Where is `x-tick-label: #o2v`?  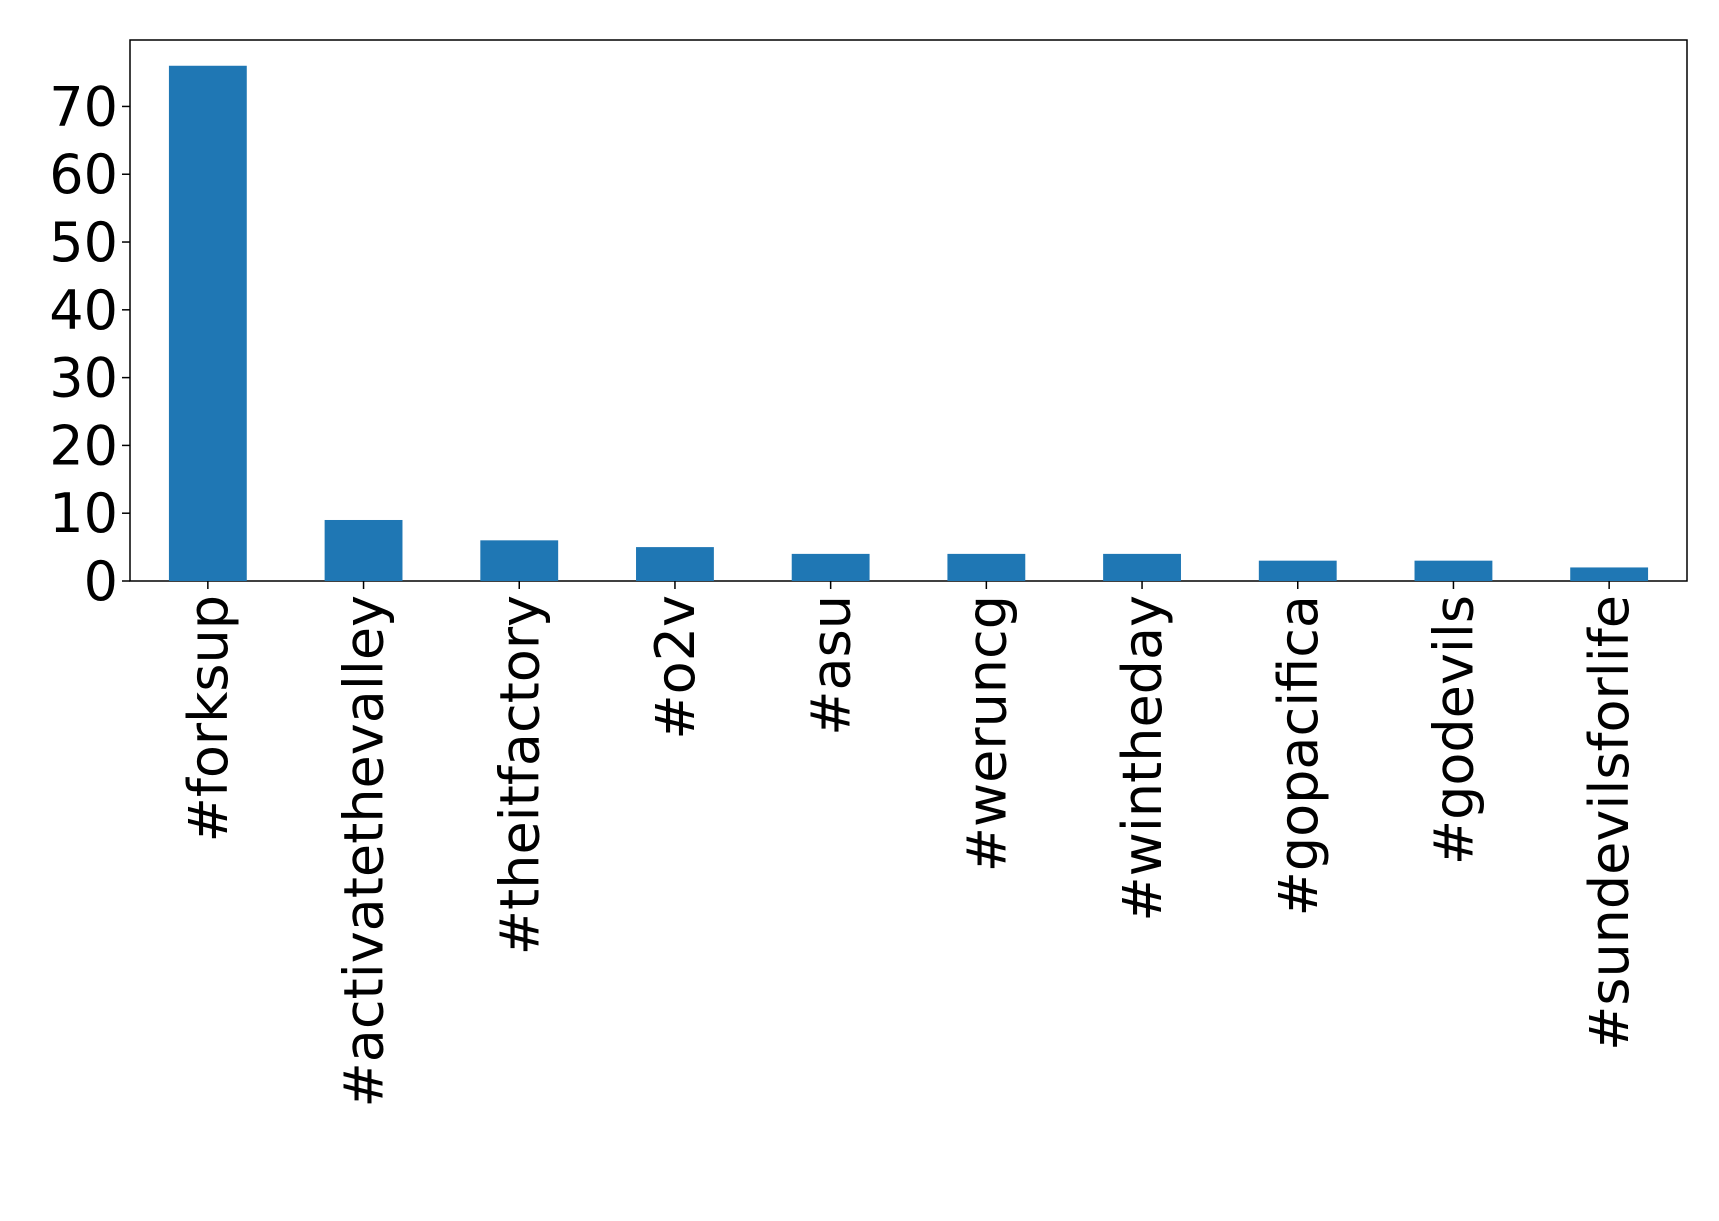
x-tick-label: #o2v is located at coordinates (675, 667).